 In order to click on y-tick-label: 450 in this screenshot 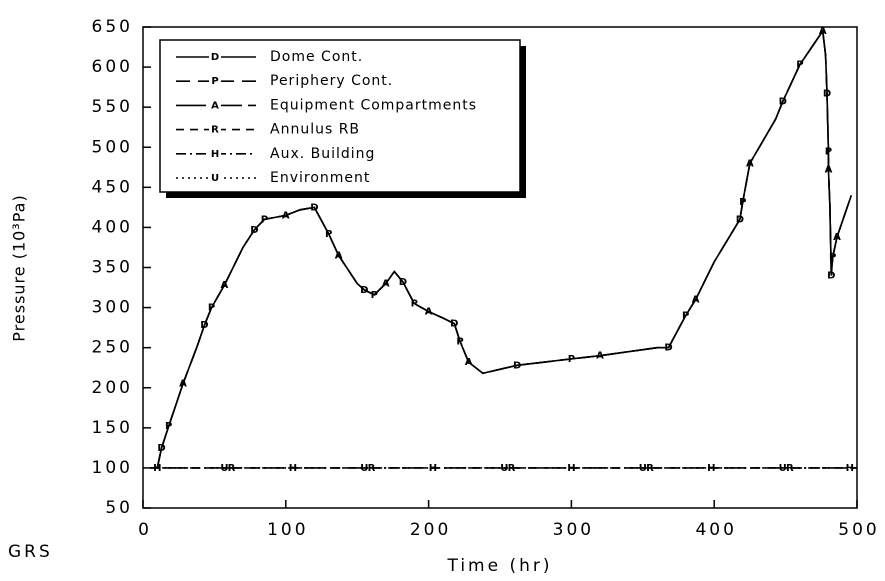, I will do `click(112, 187)`.